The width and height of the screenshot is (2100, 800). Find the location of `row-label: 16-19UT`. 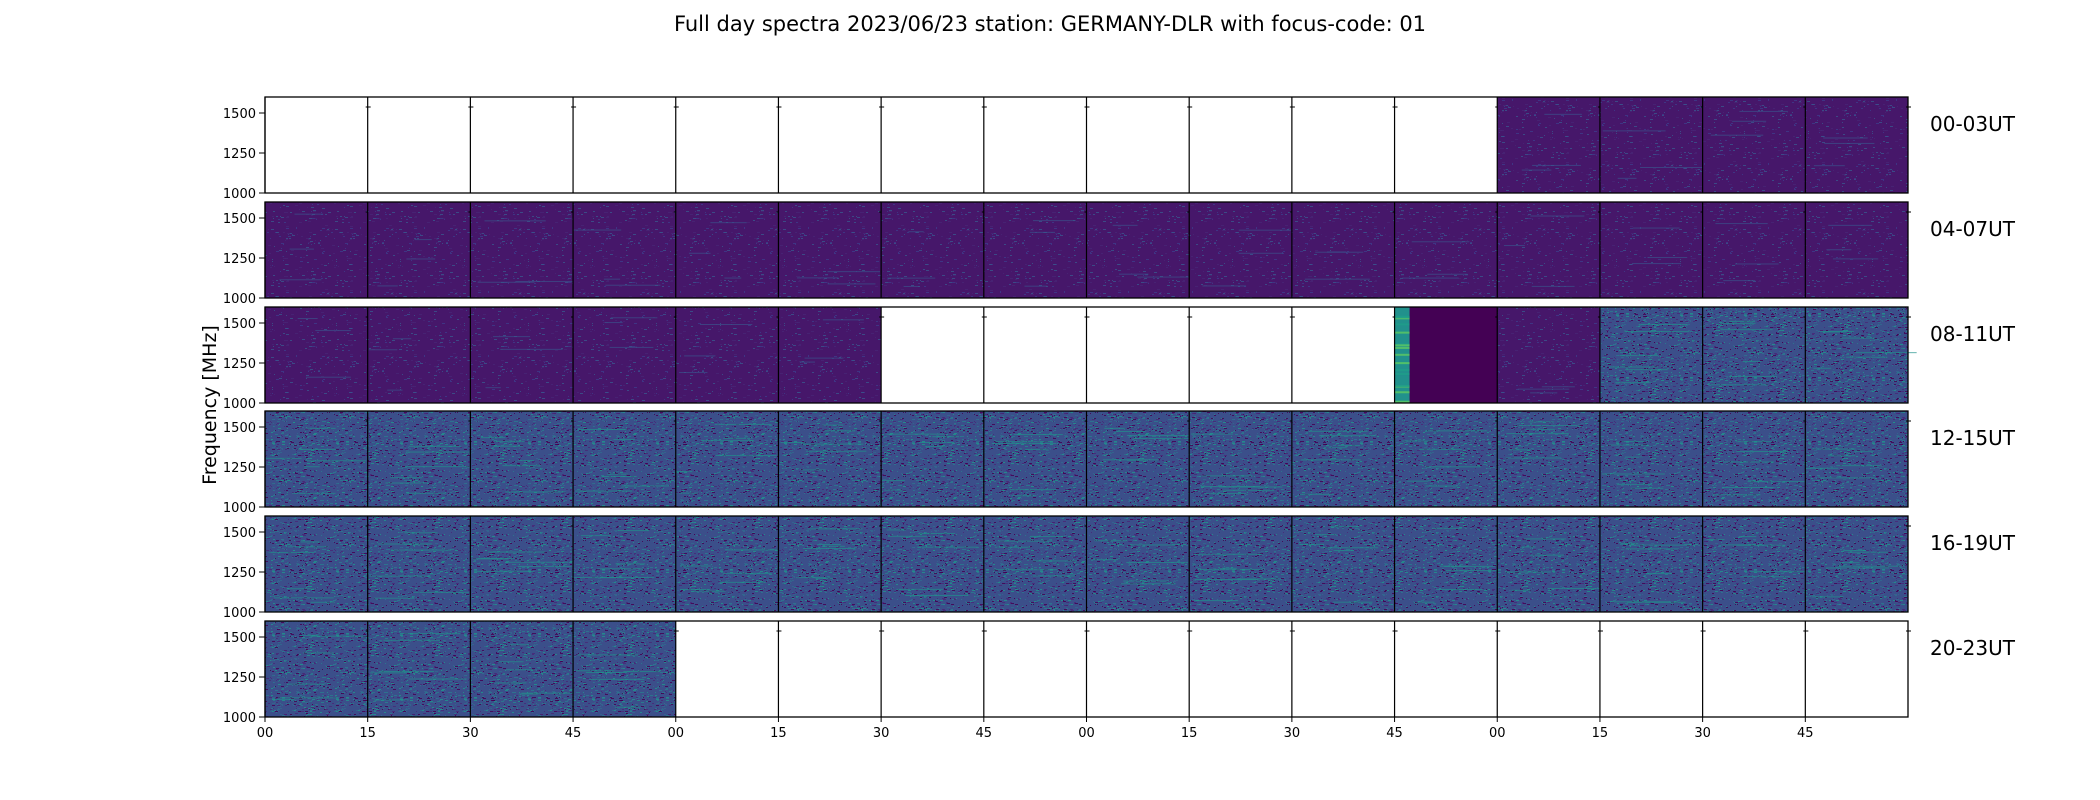

row-label: 16-19UT is located at coordinates (1973, 543).